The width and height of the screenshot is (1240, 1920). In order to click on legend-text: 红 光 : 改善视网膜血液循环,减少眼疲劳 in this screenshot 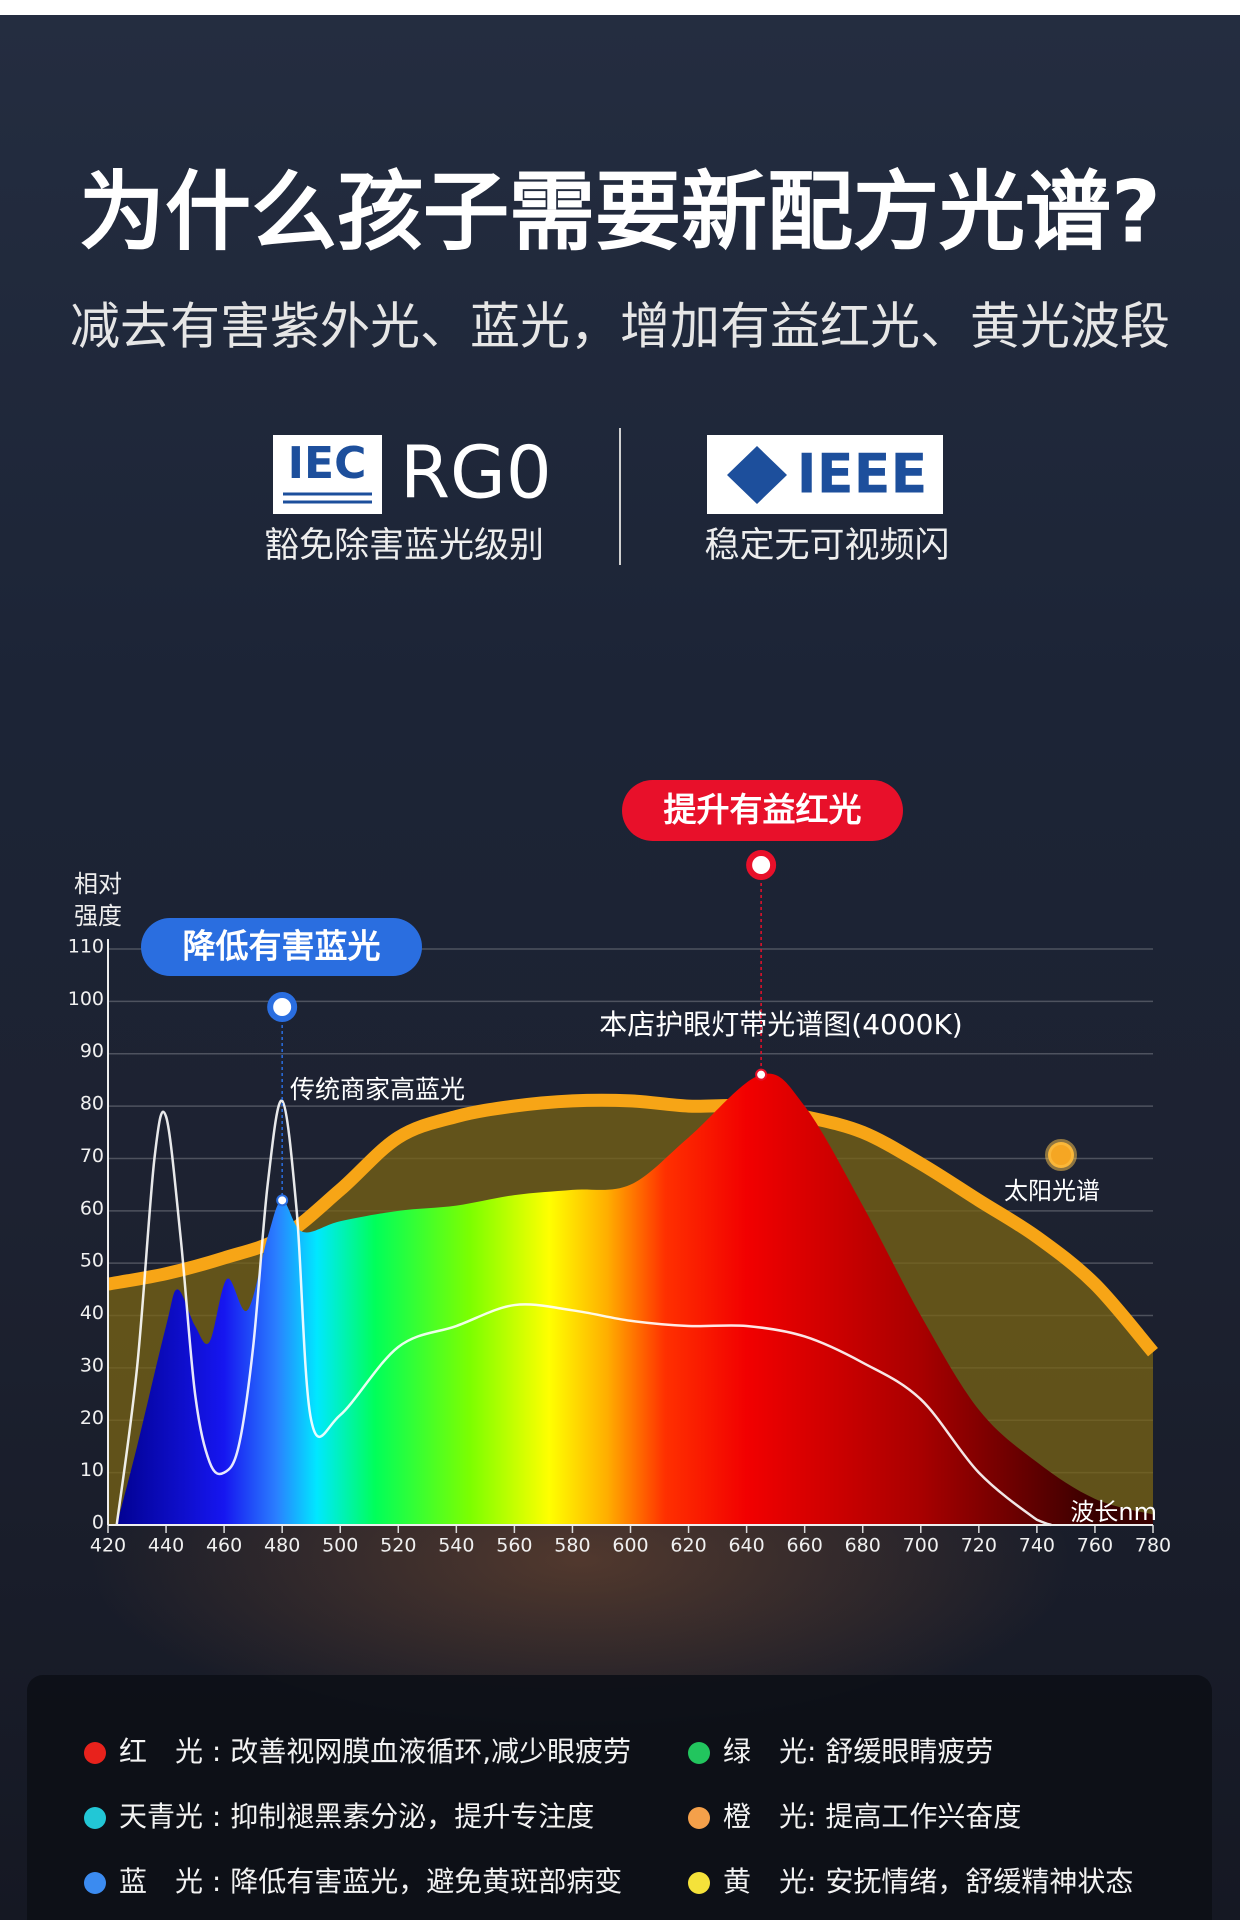, I will do `click(375, 1751)`.